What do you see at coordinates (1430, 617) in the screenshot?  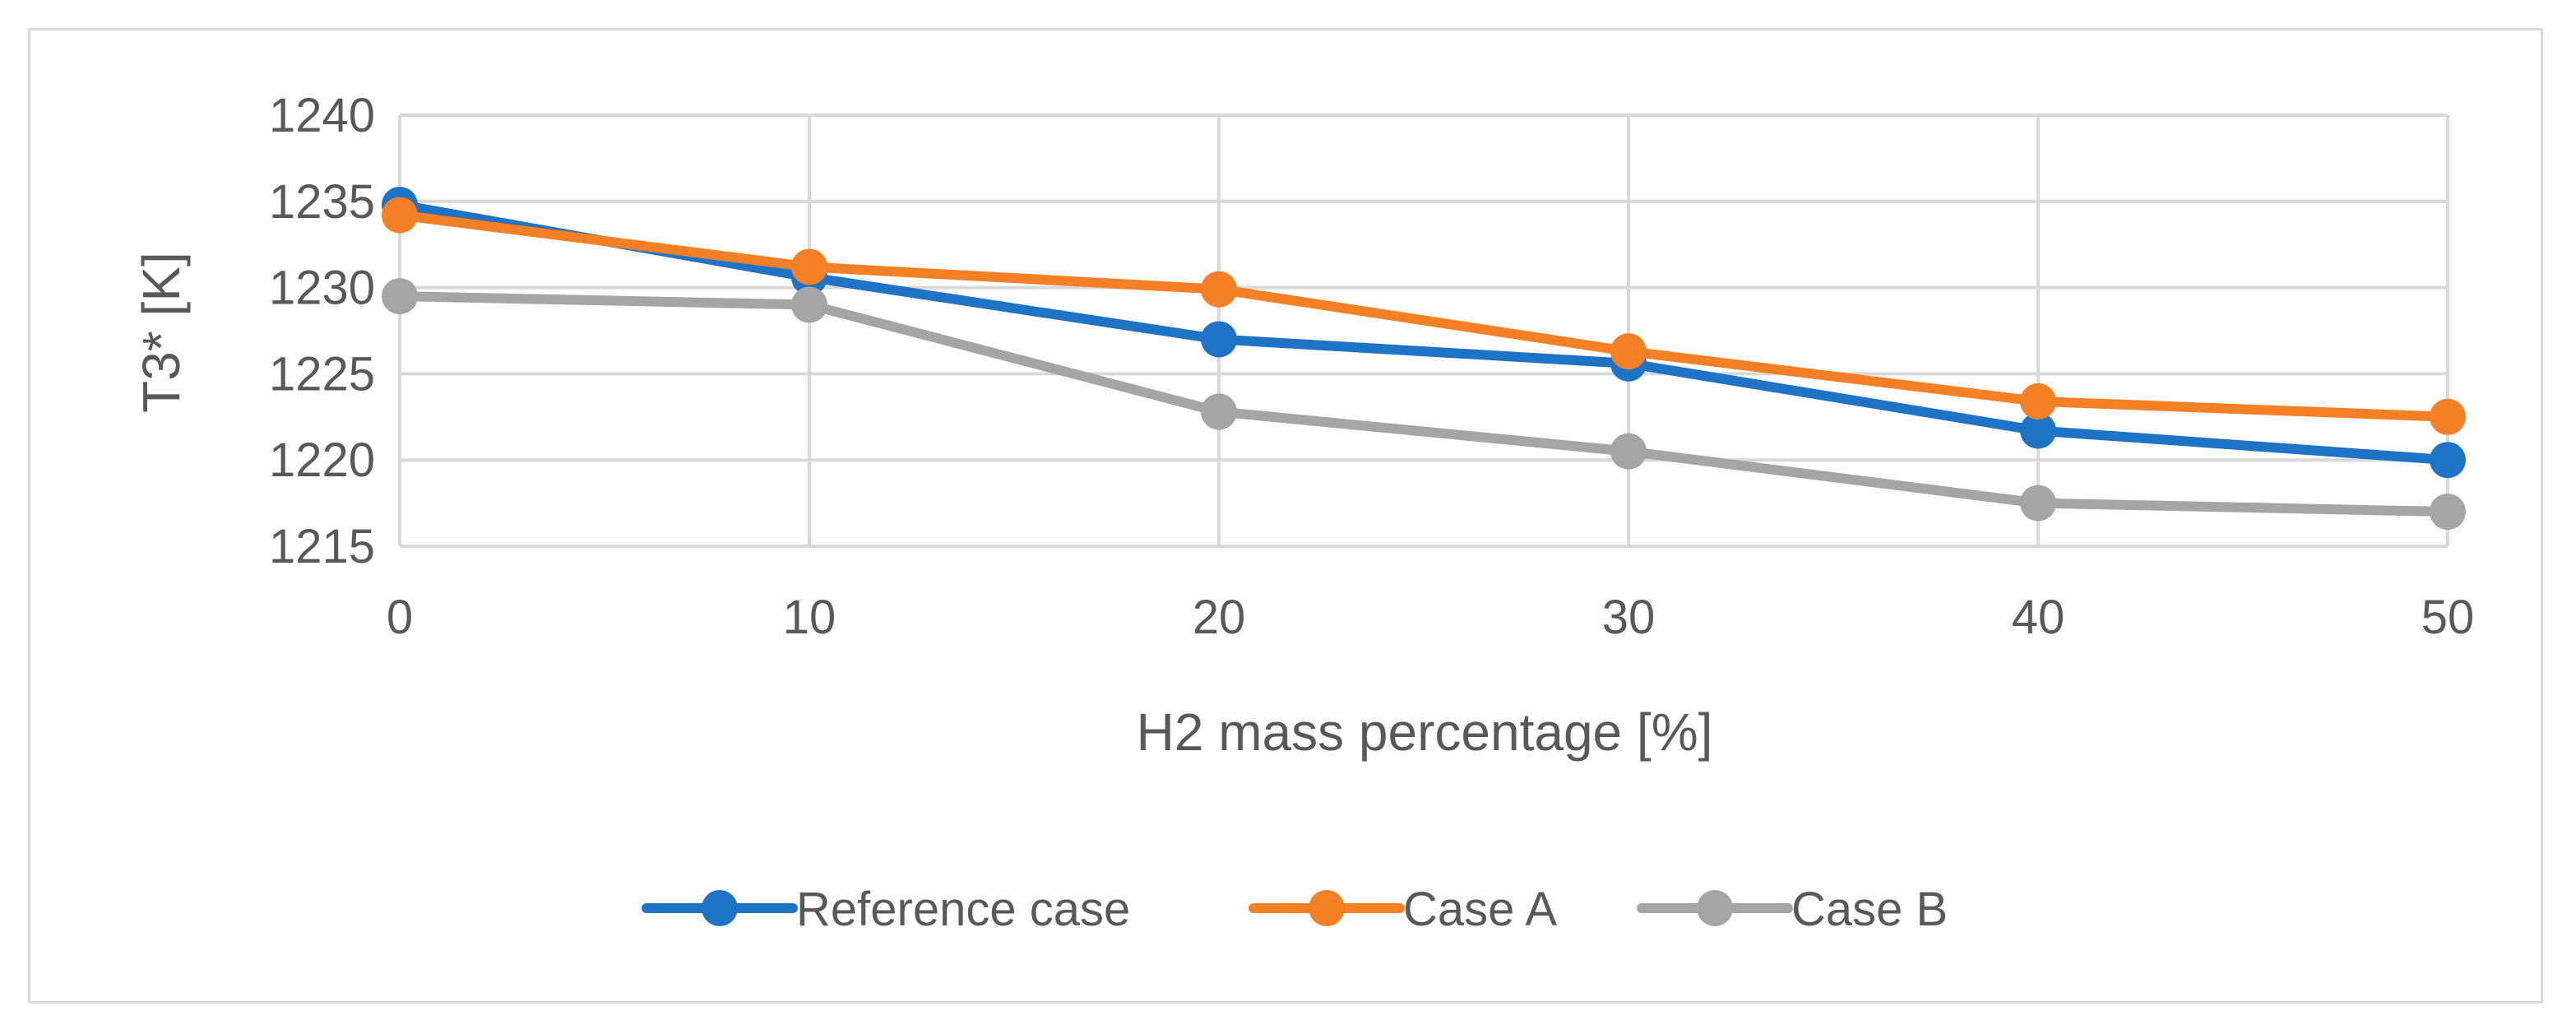 I see `x-axis-ticks: 0 10 20 30 40 50` at bounding box center [1430, 617].